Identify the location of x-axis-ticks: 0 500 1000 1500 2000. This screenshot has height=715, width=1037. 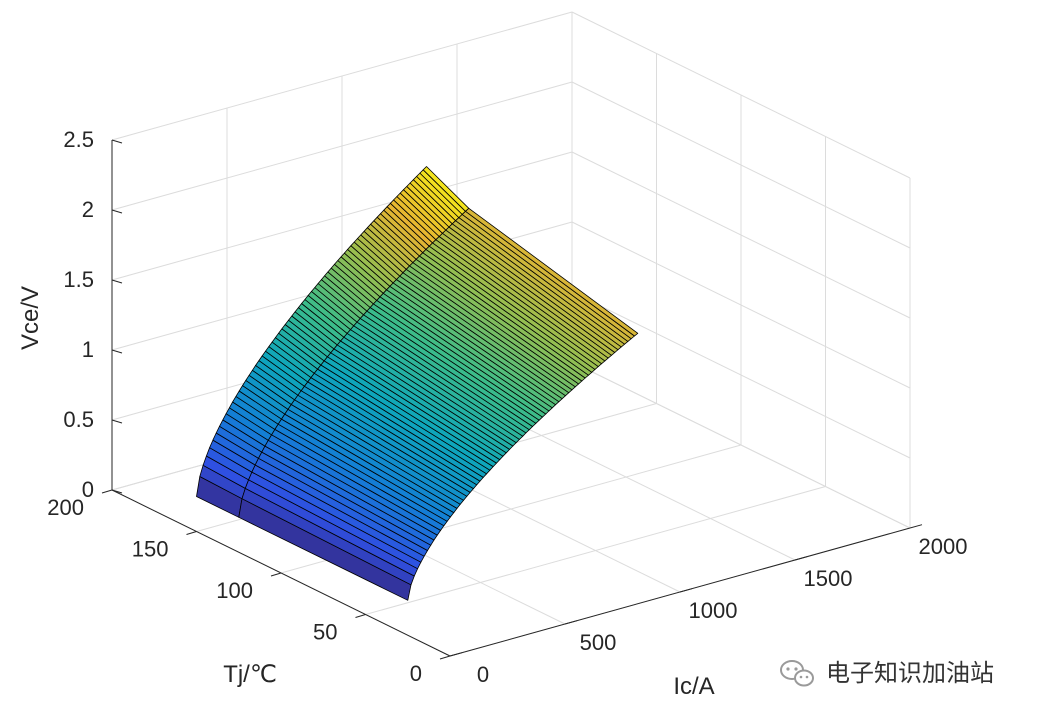
(708, 605).